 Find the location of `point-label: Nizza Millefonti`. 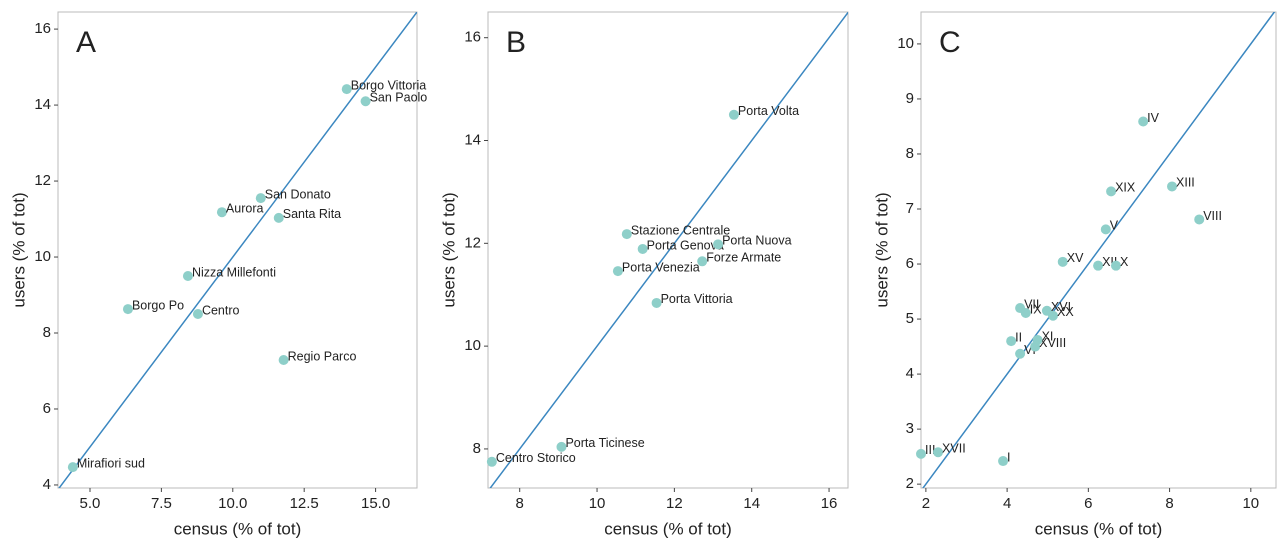

point-label: Nizza Millefonti is located at coordinates (234, 272).